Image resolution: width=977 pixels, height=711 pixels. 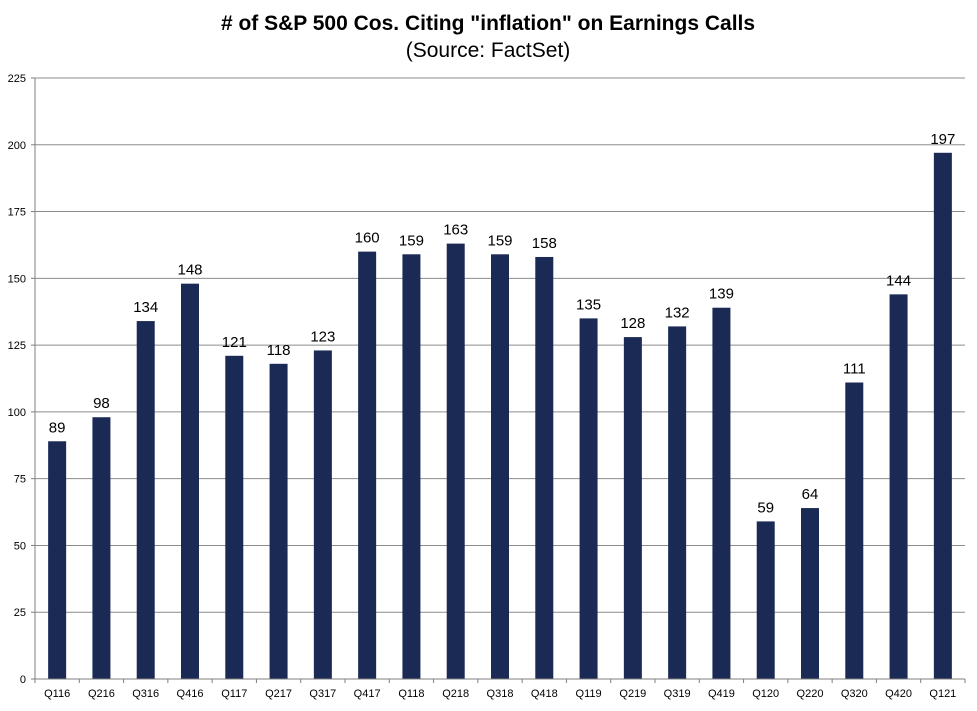 What do you see at coordinates (721, 493) in the screenshot?
I see `bar-q419` at bounding box center [721, 493].